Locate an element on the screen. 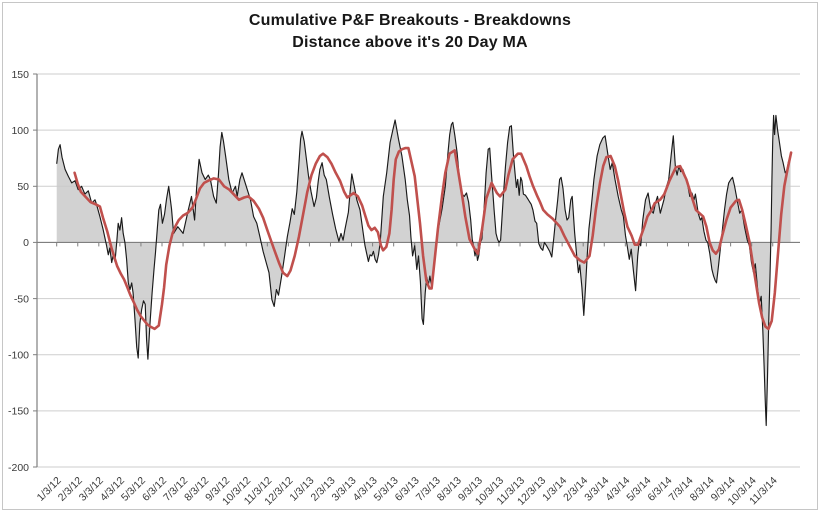 The width and height of the screenshot is (820, 515). y-axis-label: 0 is located at coordinates (26, 243).